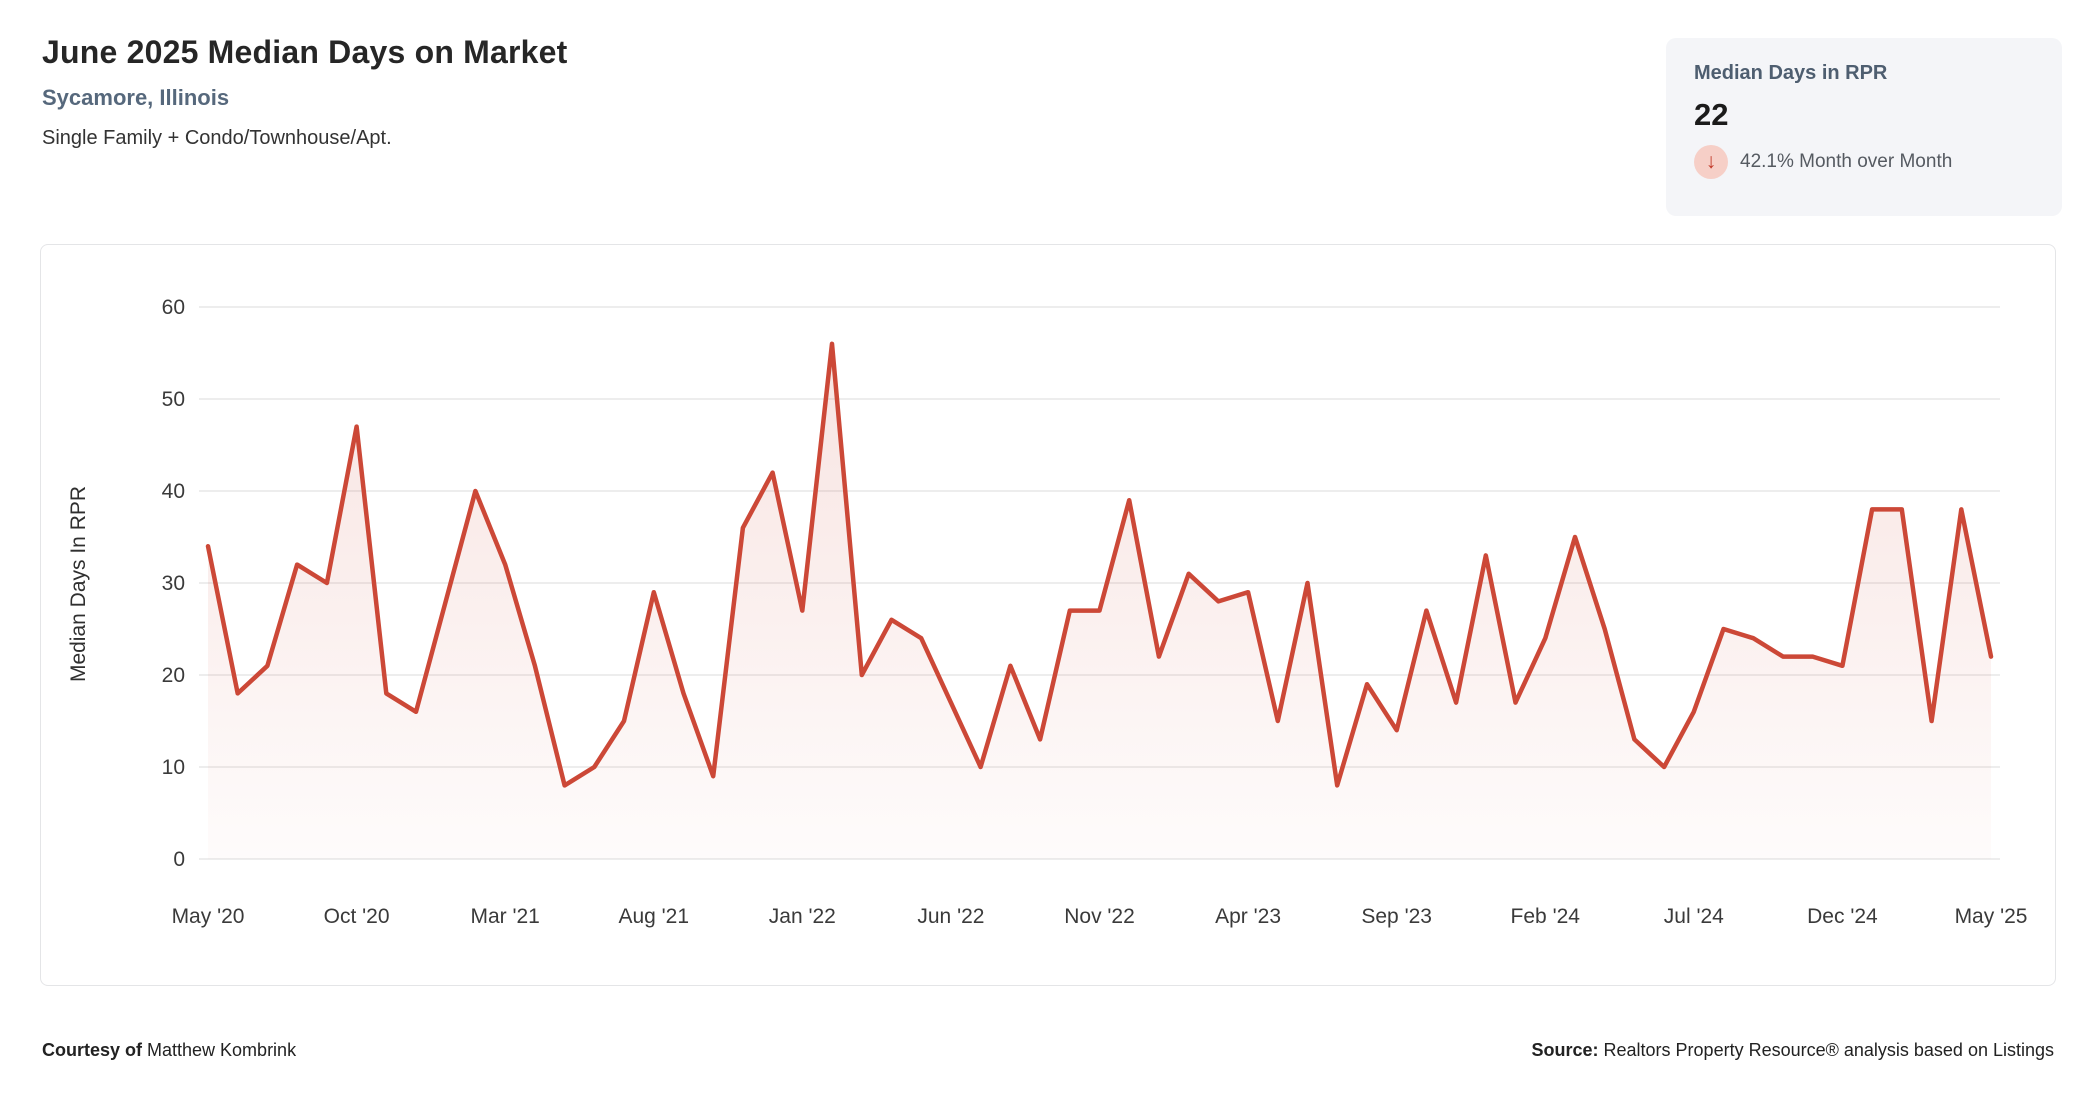 The height and width of the screenshot is (1100, 2096). Describe the element at coordinates (1711, 162) in the screenshot. I see `down-arrow-icon: ↓` at that location.